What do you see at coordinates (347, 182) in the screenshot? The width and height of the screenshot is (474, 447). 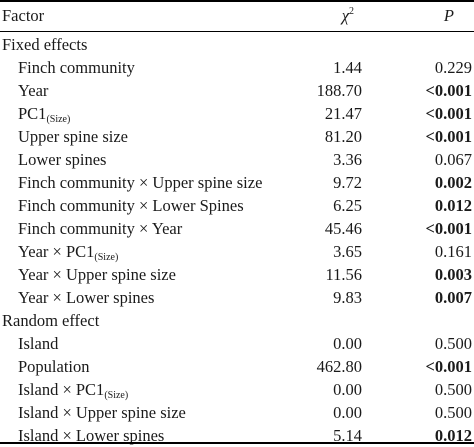 I see `chi-square-cell: 9.72` at bounding box center [347, 182].